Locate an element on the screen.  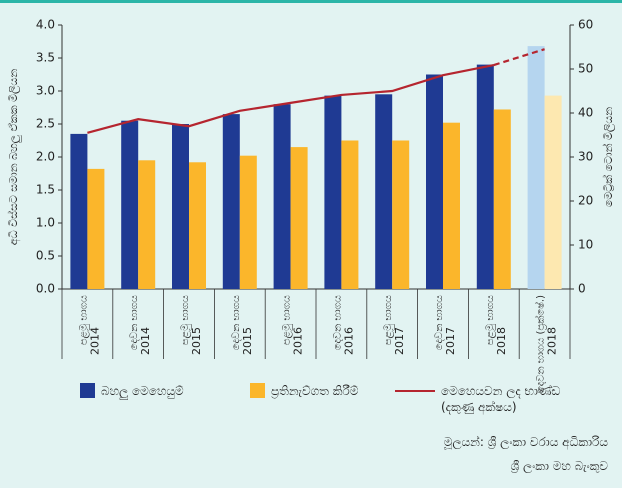
y-tick-label: 4.0 is located at coordinates (45, 25).